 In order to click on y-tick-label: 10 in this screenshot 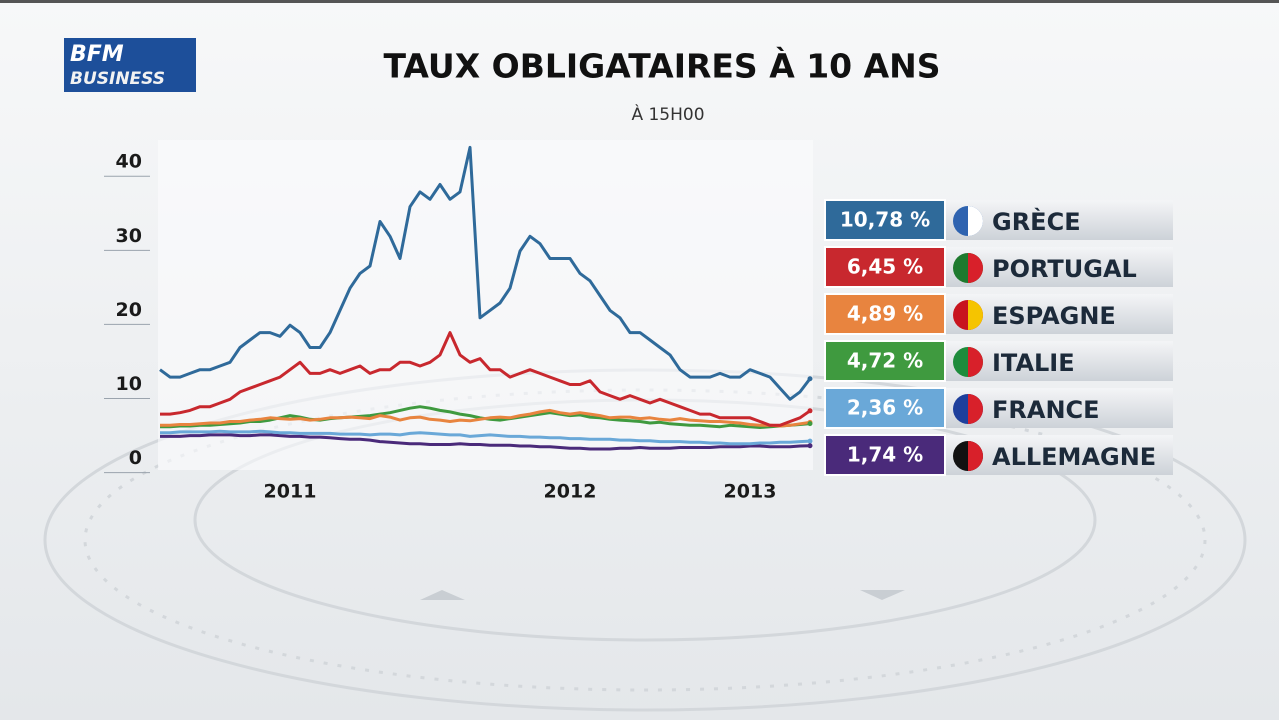, I will do `click(129, 384)`.